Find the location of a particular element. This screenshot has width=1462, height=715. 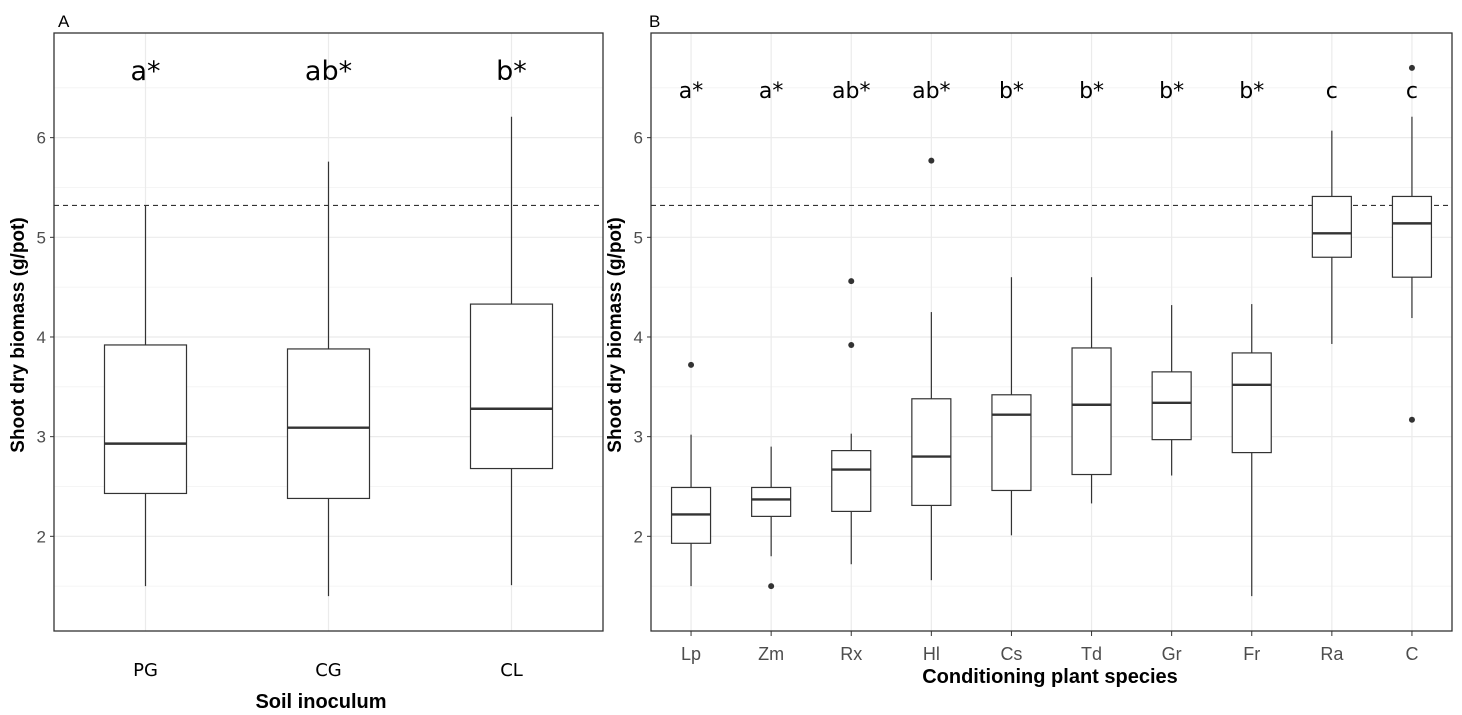

x-tick-label: Hl is located at coordinates (931, 654).